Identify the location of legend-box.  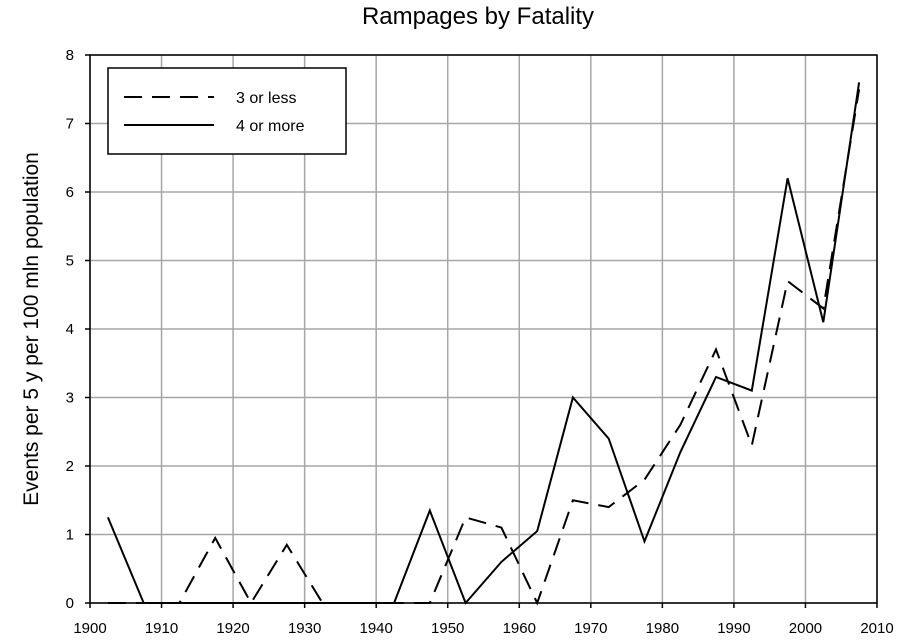
(227, 111).